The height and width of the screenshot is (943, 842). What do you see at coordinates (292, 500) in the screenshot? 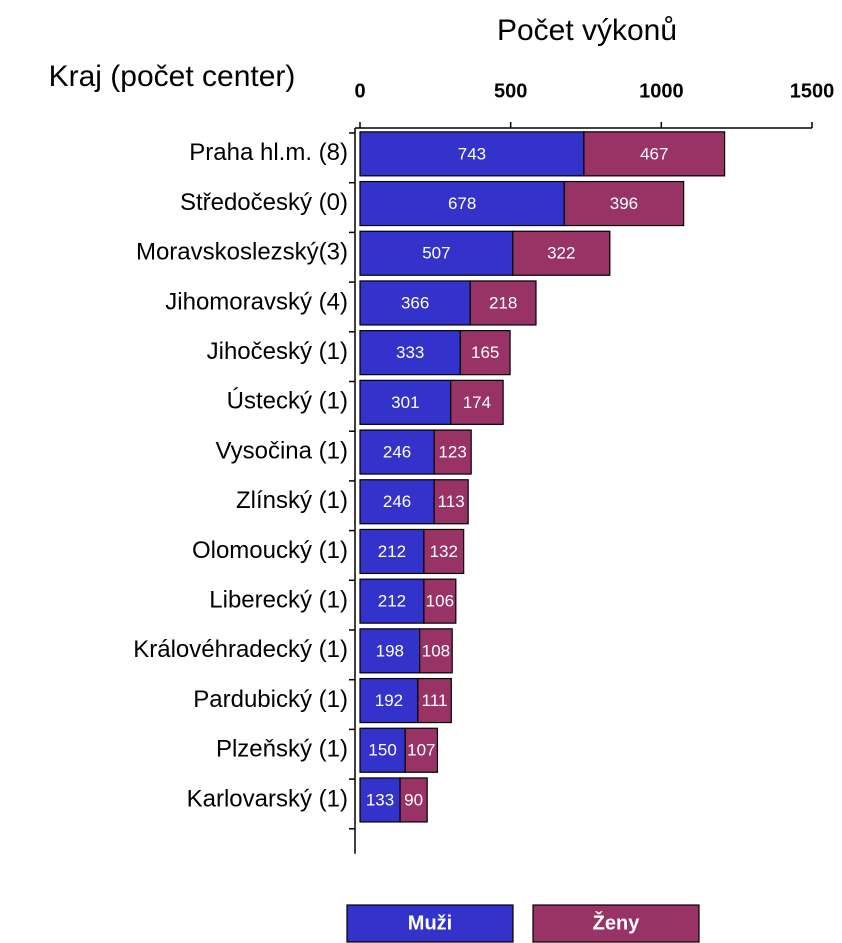
I see `y-tick-label: Zlínský (1)` at bounding box center [292, 500].